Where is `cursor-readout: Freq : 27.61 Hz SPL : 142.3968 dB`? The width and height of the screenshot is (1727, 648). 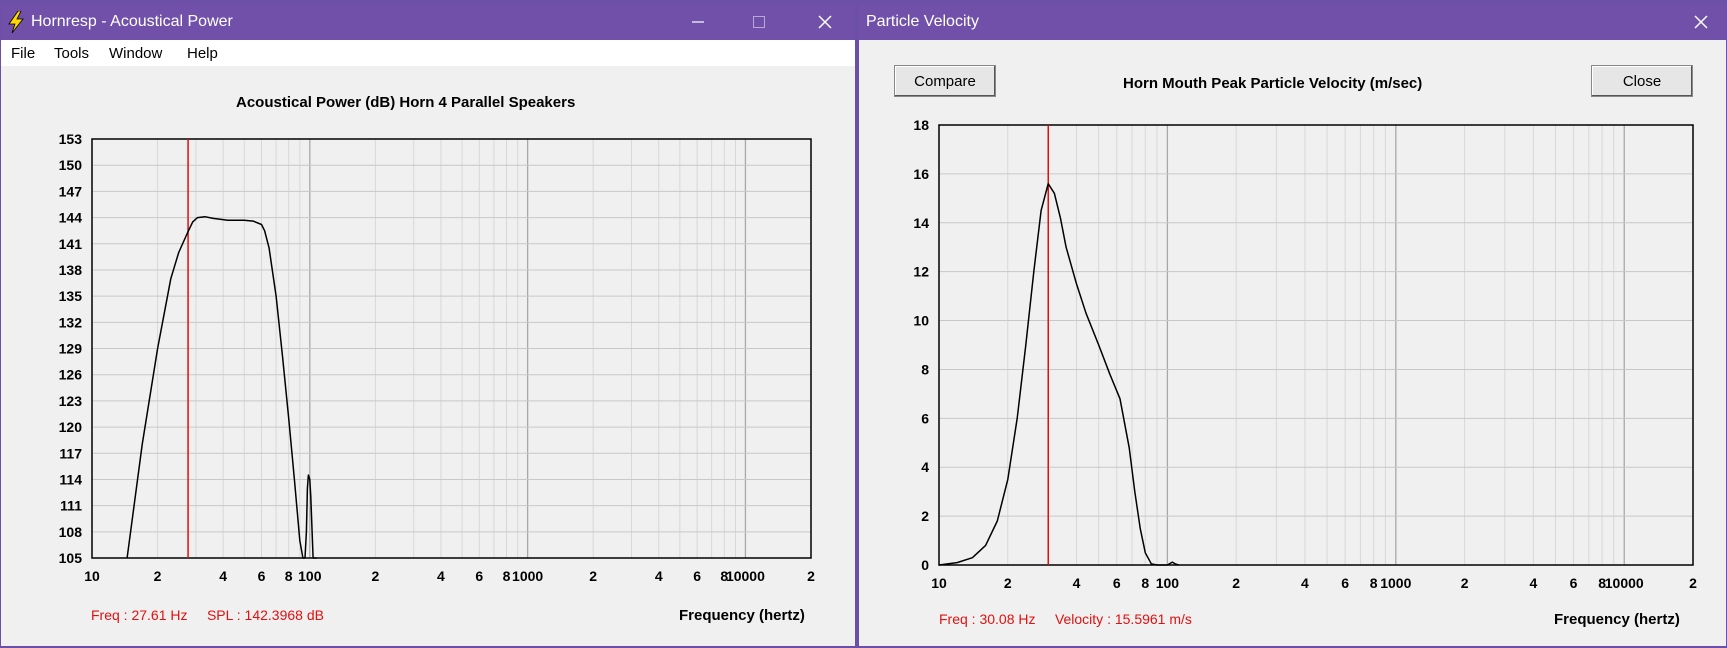 cursor-readout: Freq : 27.61 Hz SPL : 142.3968 dB is located at coordinates (207, 615).